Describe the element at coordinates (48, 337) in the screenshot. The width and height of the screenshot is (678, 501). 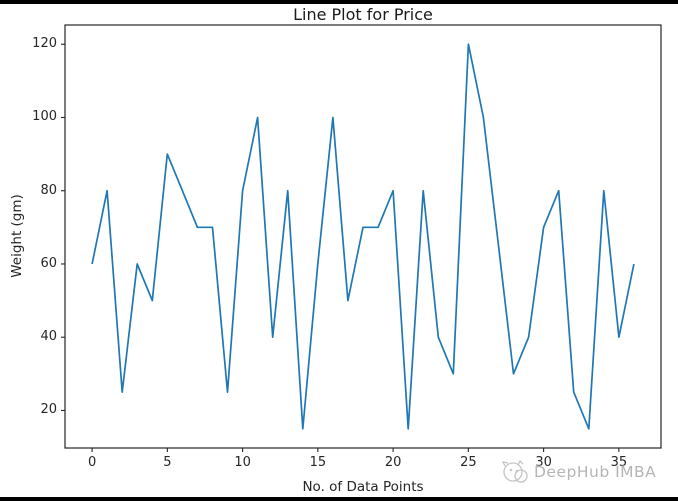
I see `y-tick-label: 40` at that location.